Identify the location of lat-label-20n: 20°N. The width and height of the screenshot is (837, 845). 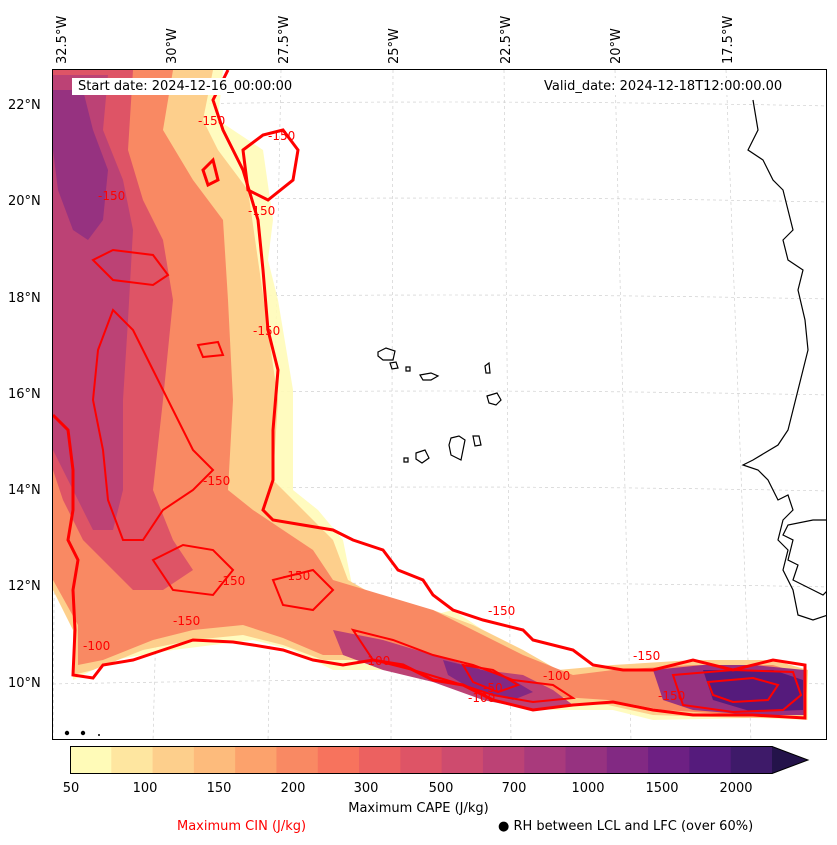
(24, 201).